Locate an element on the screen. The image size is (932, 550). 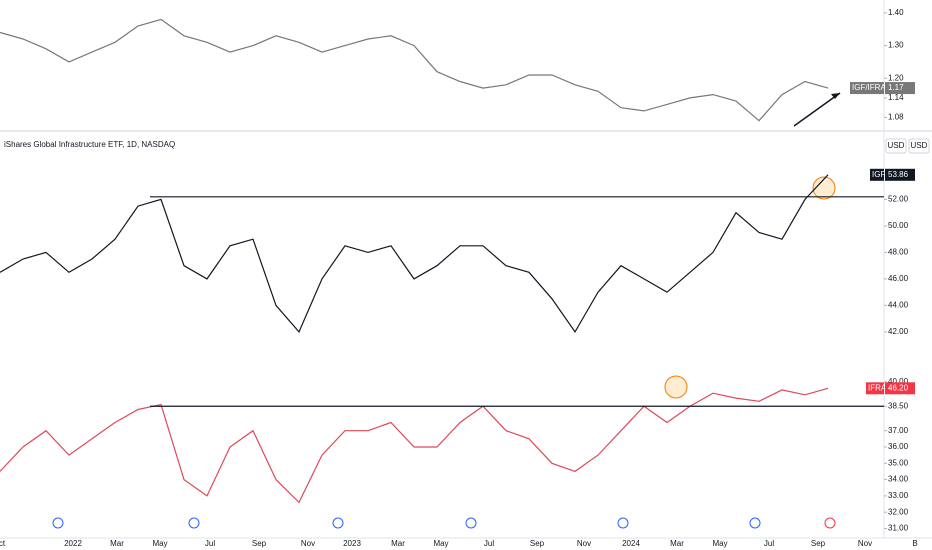
x-tick-label: 2024 is located at coordinates (631, 543).